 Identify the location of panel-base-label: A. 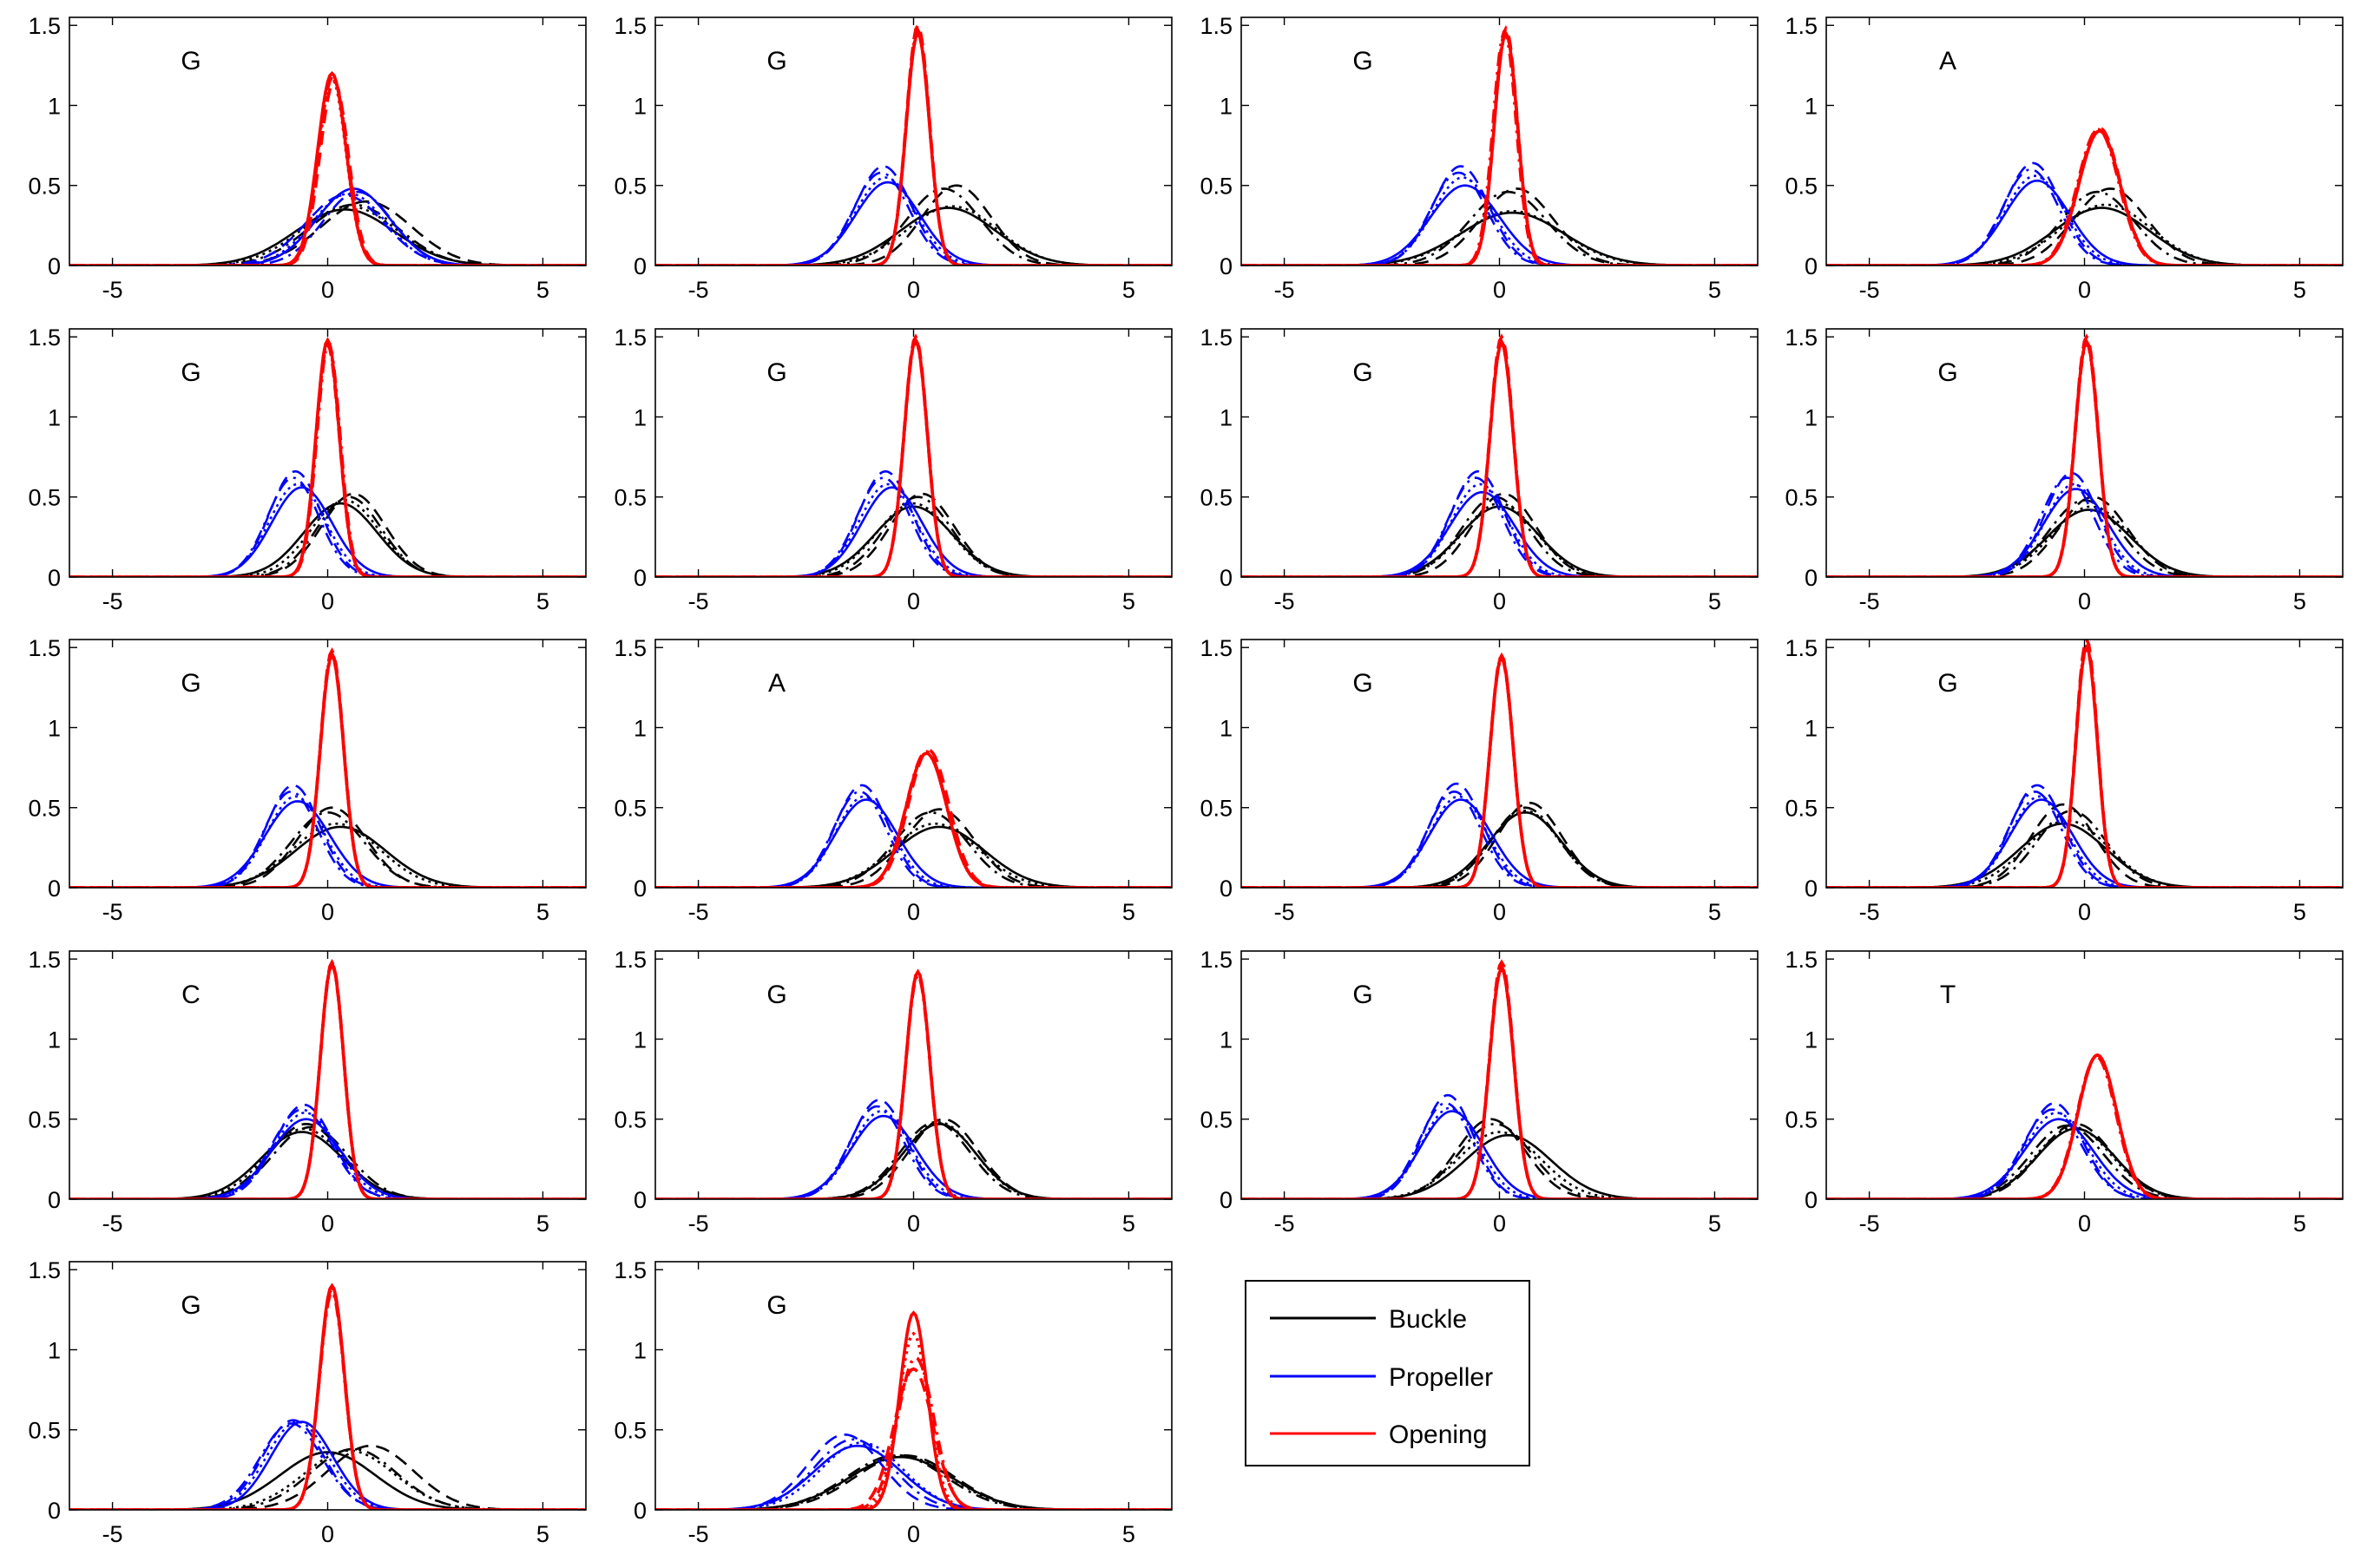
(777, 683).